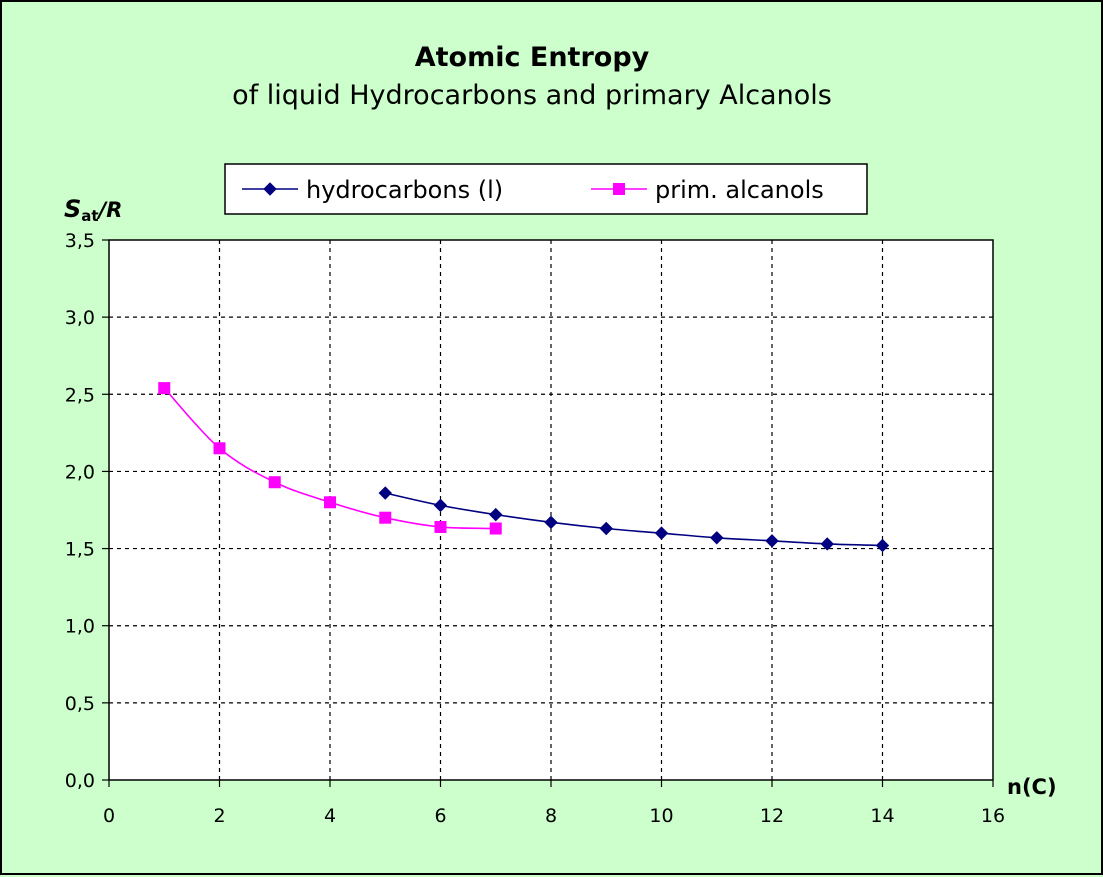 The image size is (1103, 877). What do you see at coordinates (80, 241) in the screenshot?
I see `y-tick-label: 3,5` at bounding box center [80, 241].